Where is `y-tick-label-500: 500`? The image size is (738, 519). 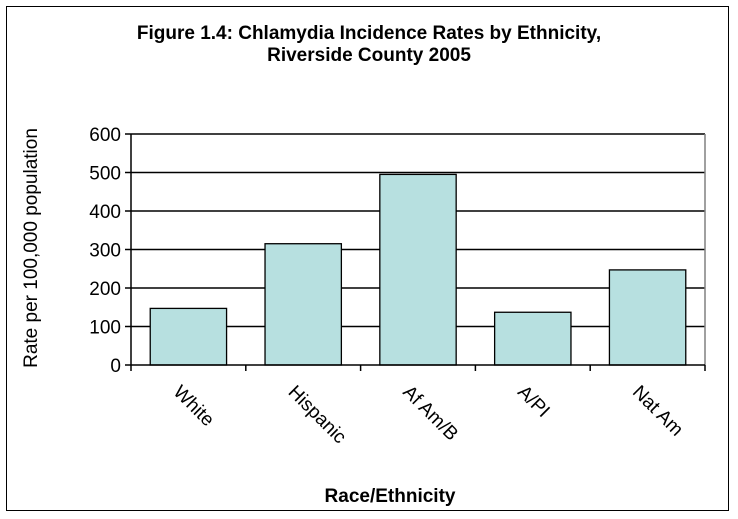
y-tick-label-500: 500 is located at coordinates (105, 174).